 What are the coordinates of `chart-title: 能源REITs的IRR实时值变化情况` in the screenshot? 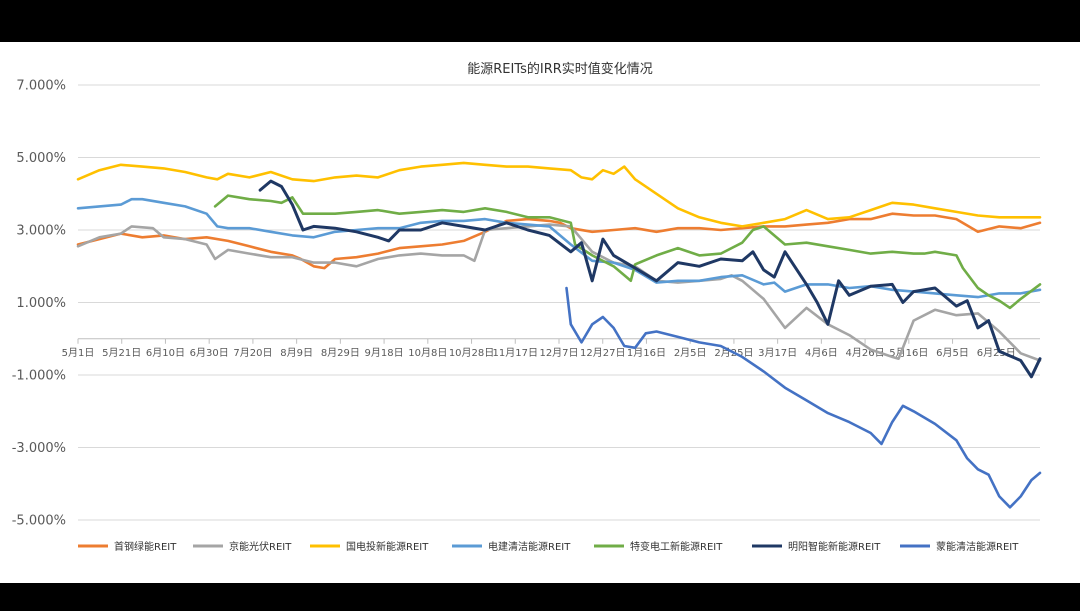 It's located at (560, 69).